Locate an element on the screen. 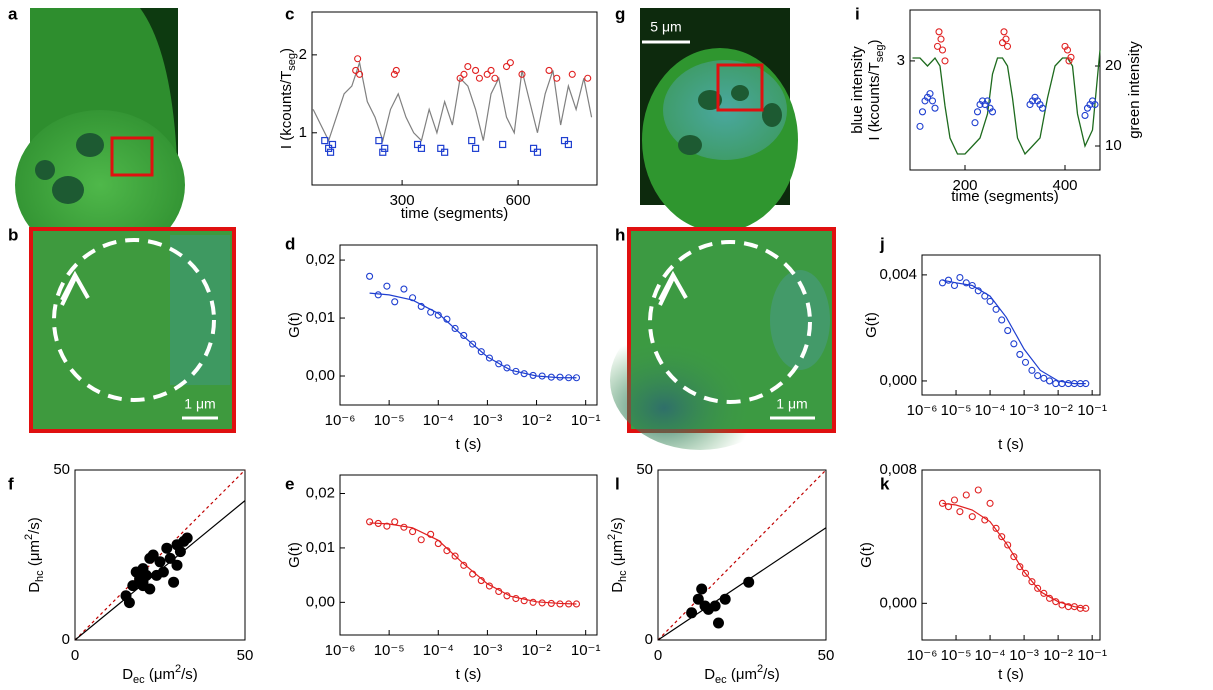  x-axis-label-part: 2 is located at coordinates (760, 669).